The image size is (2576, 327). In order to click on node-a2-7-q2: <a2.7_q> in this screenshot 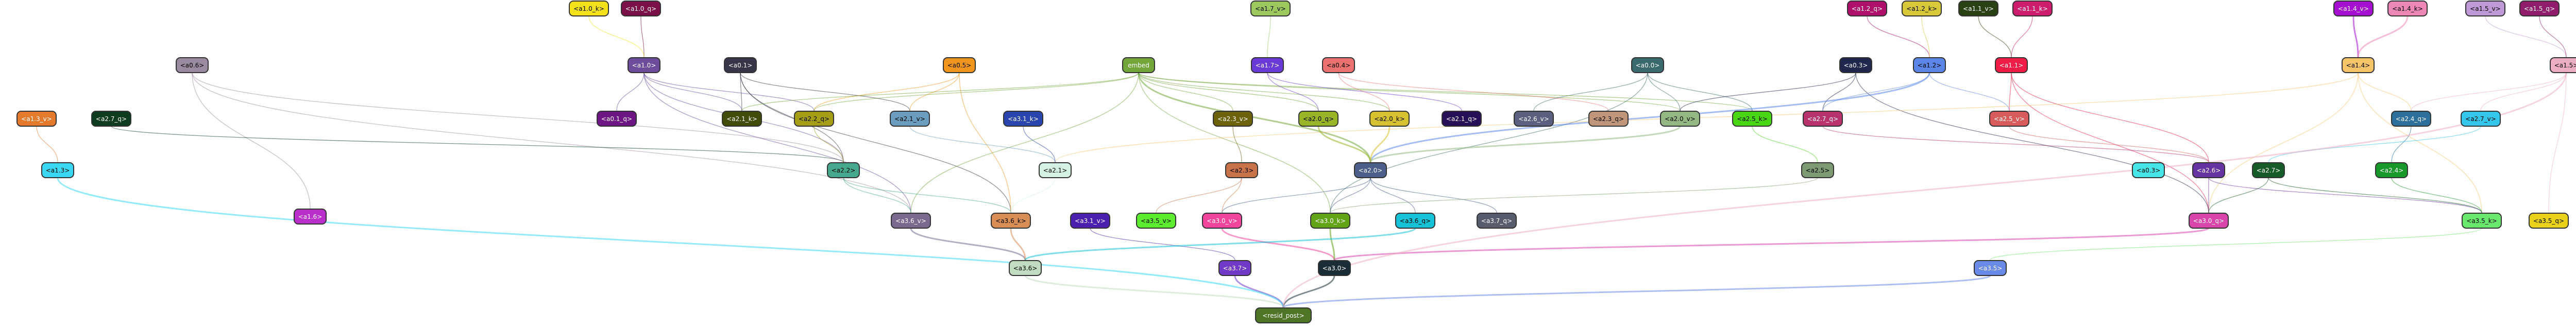, I will do `click(1823, 119)`.